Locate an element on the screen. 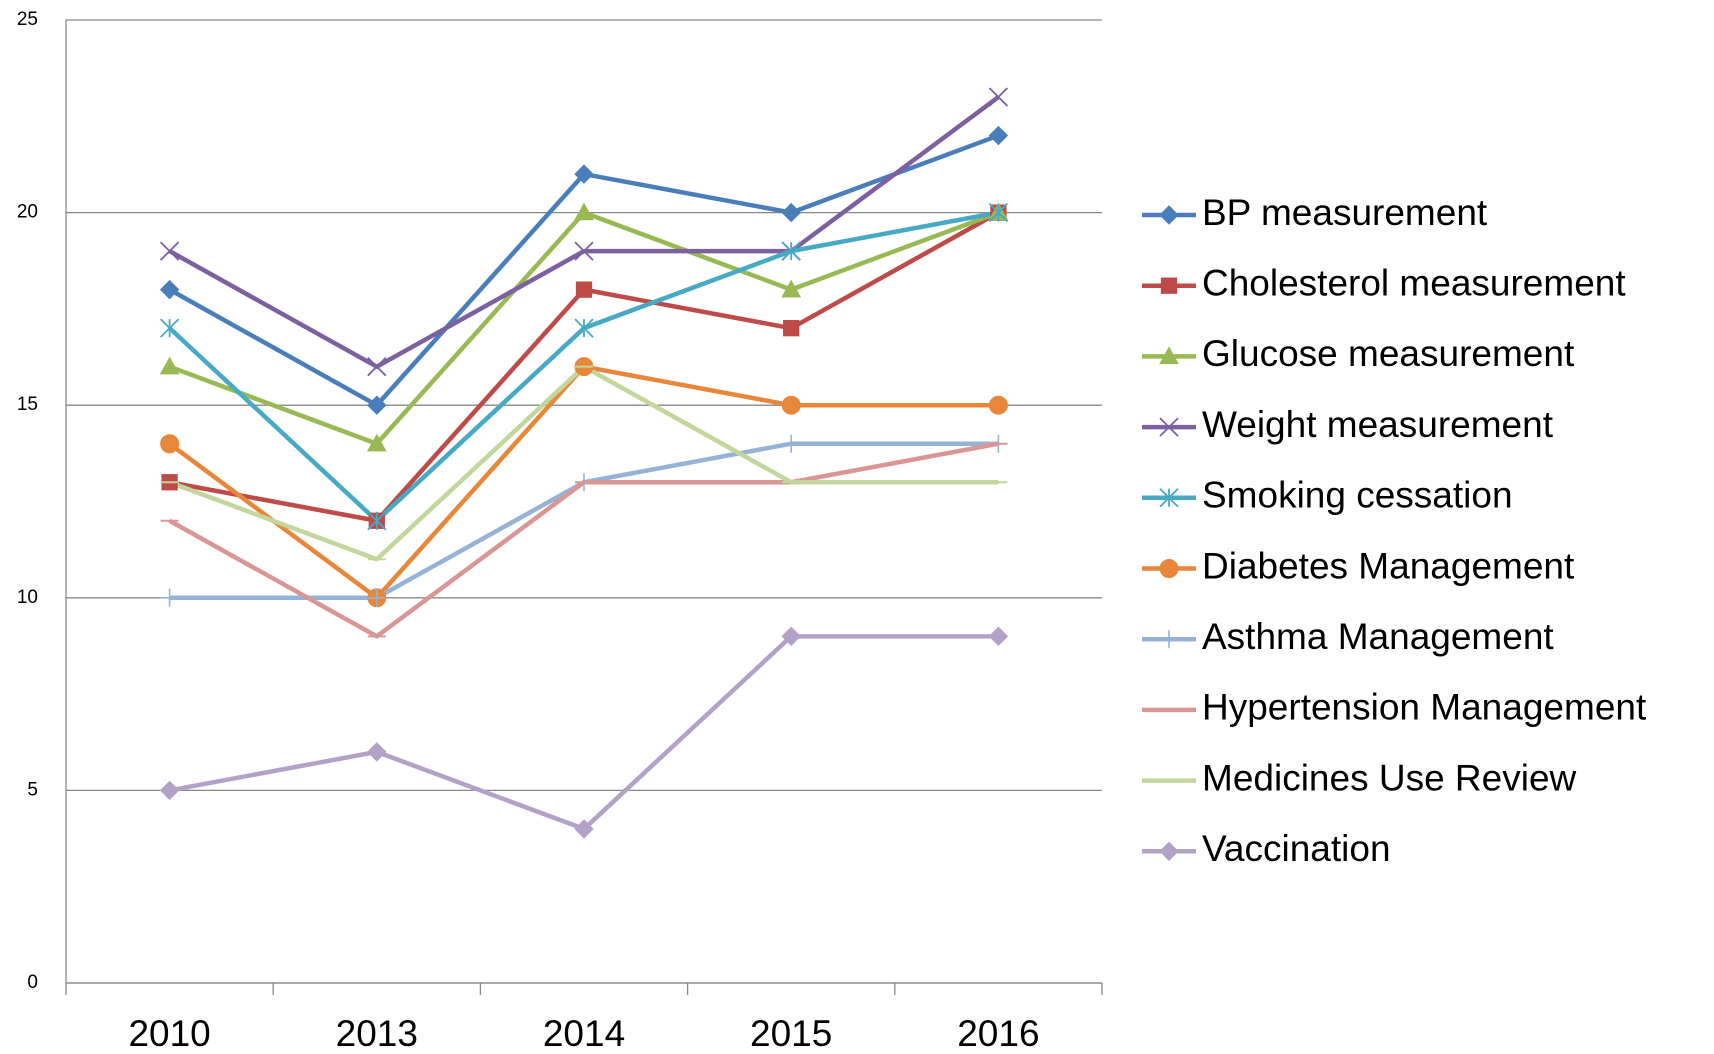 The height and width of the screenshot is (1054, 1714). legend-label: Weight measurement is located at coordinates (1378, 424).